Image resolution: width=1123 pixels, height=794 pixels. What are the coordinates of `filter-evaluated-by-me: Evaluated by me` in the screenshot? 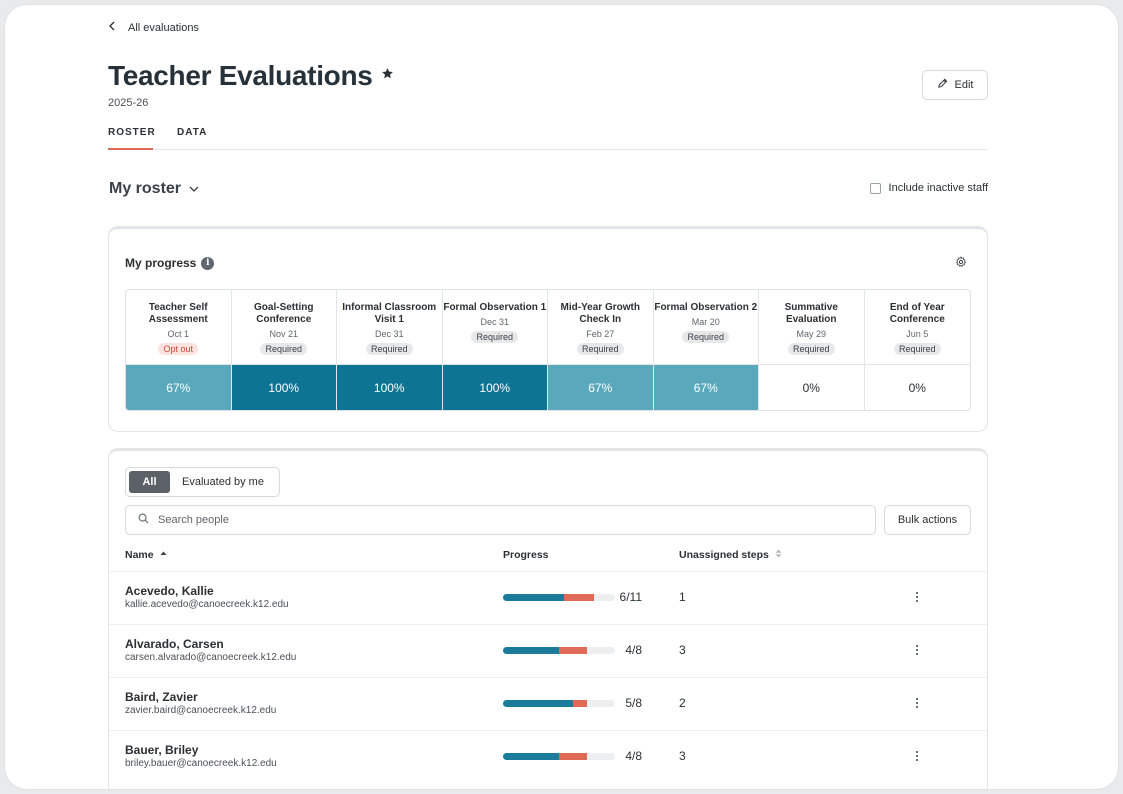 It's located at (223, 482).